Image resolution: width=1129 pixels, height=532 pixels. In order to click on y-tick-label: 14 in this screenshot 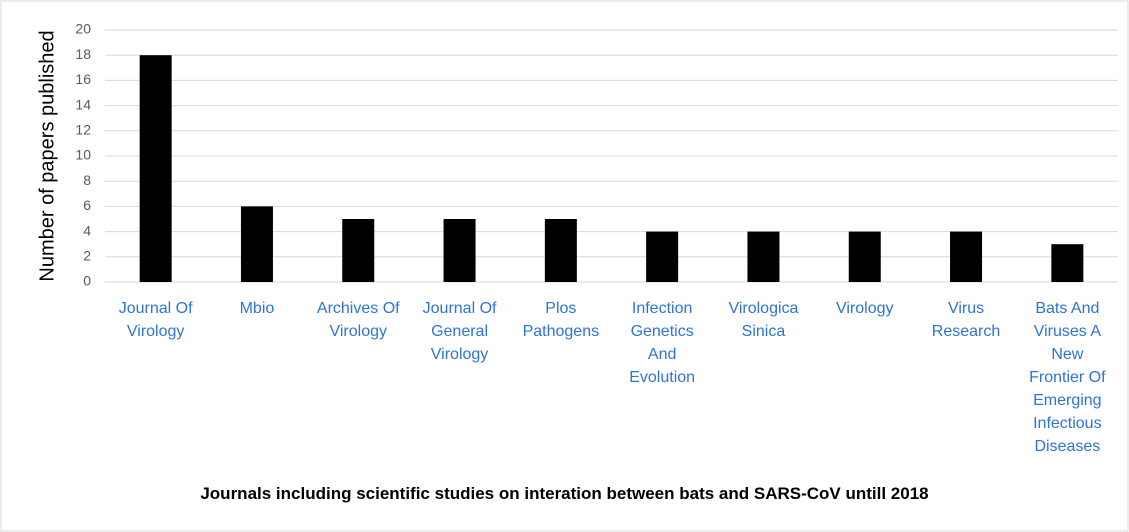, I will do `click(83, 104)`.